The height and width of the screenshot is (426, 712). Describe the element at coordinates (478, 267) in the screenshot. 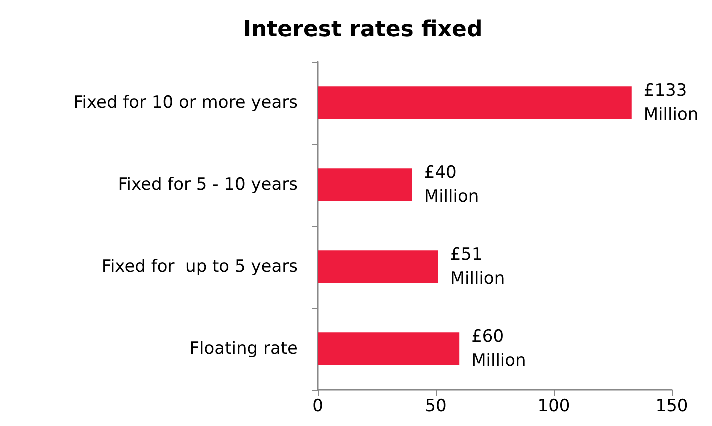

I see `data-label: £51 Million` at that location.